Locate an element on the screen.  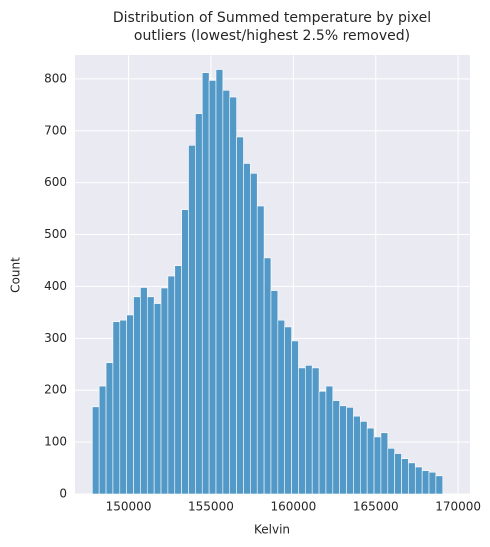
y-axis-label: Count is located at coordinates (16, 275).